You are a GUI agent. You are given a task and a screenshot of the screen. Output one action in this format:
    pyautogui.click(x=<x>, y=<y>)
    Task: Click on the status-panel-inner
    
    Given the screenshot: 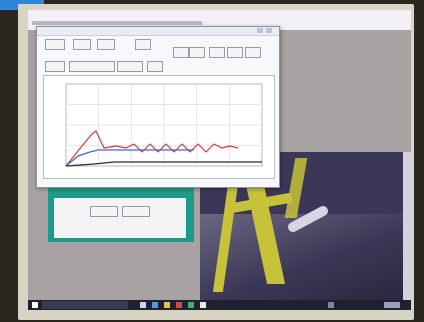 What is the action you would take?
    pyautogui.click(x=120, y=218)
    